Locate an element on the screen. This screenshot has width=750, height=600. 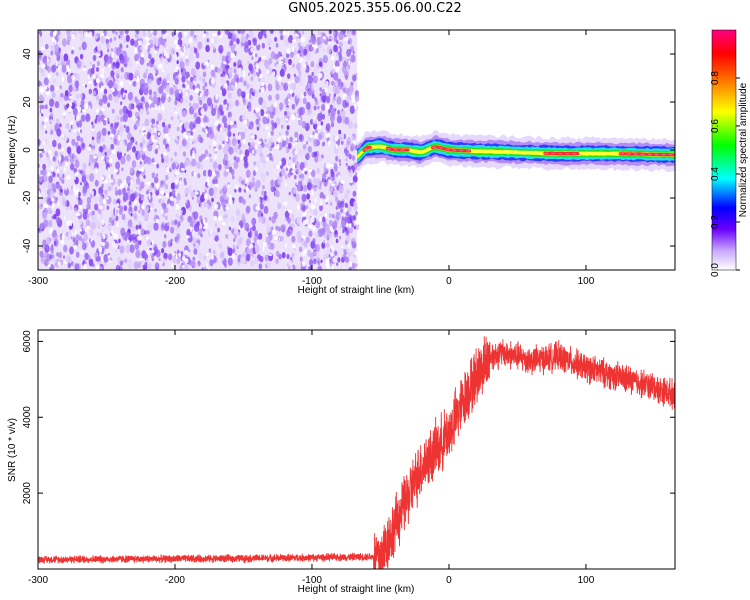
y-tick-label: 0 is located at coordinates (27, 150).